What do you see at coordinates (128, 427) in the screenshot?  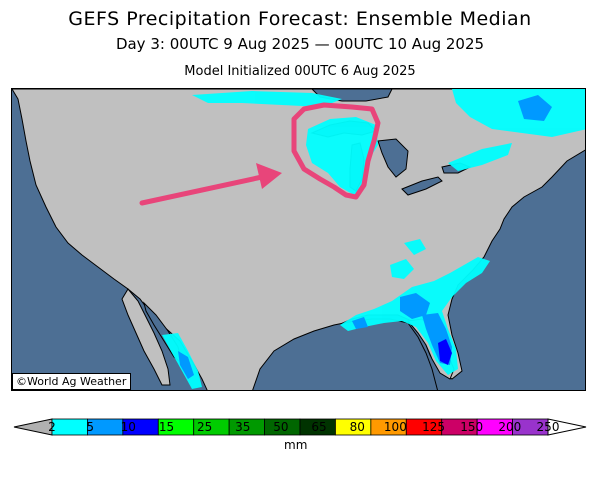 I see `legend-tick-label: 10` at bounding box center [128, 427].